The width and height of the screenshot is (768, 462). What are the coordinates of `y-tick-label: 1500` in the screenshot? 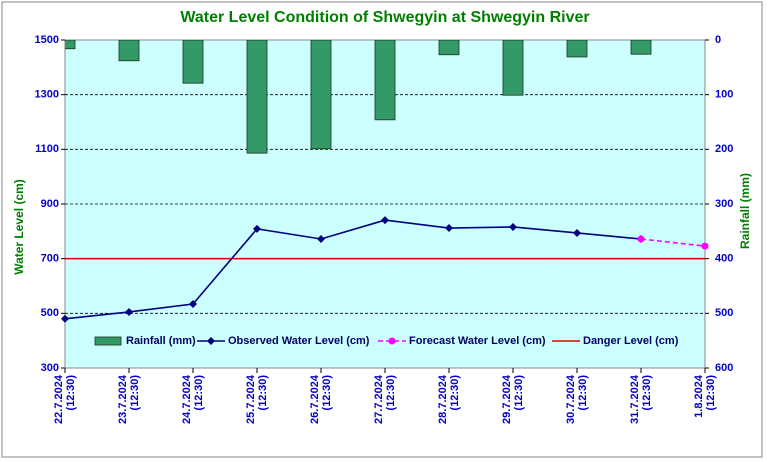 It's located at (47, 40).